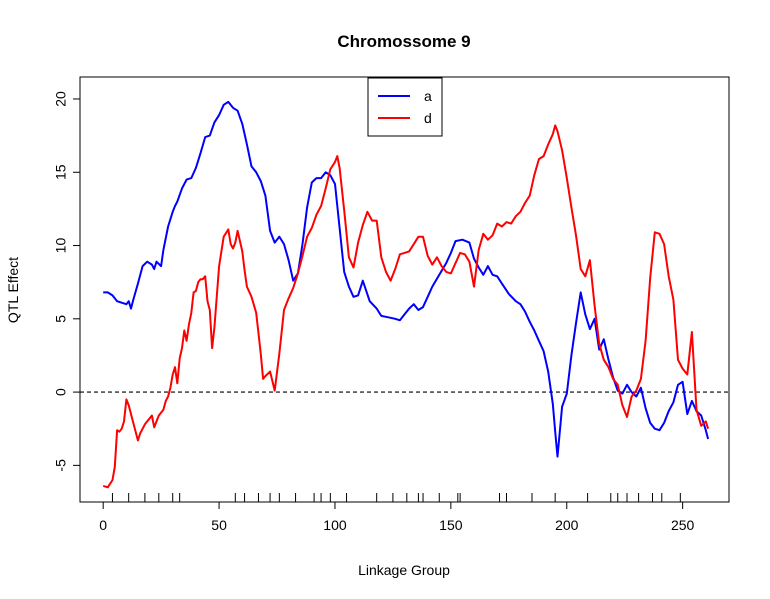 The image size is (770, 599). Describe the element at coordinates (404, 570) in the screenshot. I see `x-axis-label: Linkage Group` at that location.